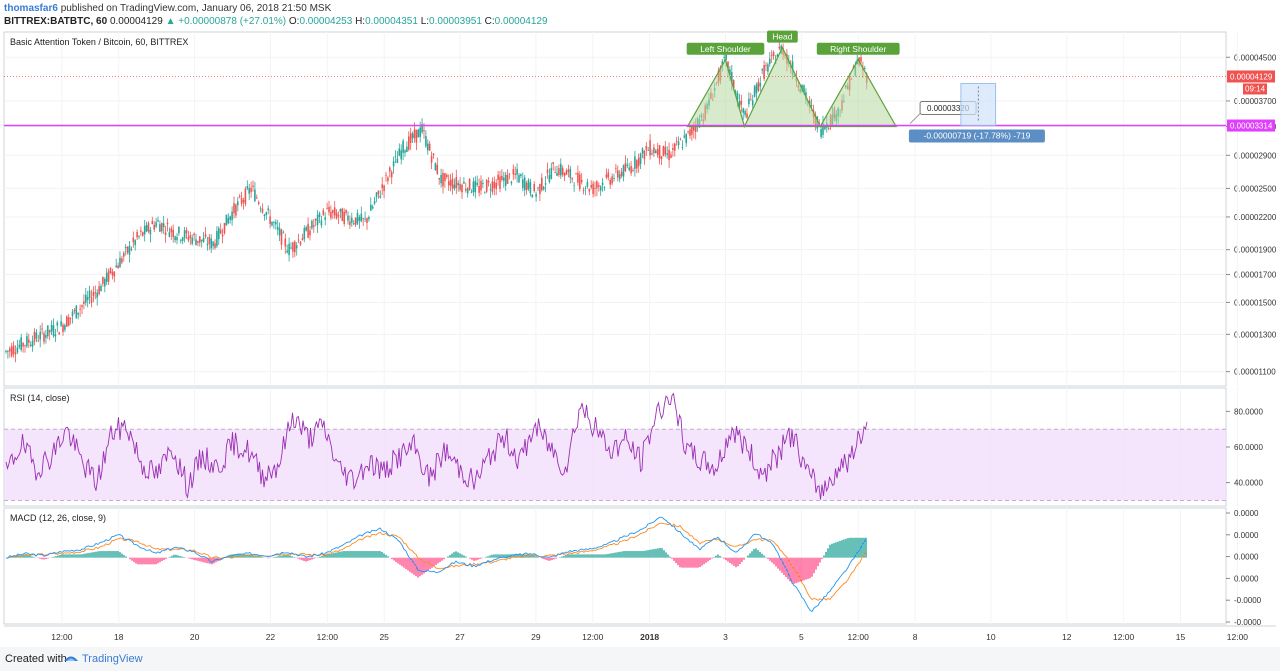 This screenshot has height=671, width=1280. I want to click on tradingview-link: TradingView, so click(112, 659).